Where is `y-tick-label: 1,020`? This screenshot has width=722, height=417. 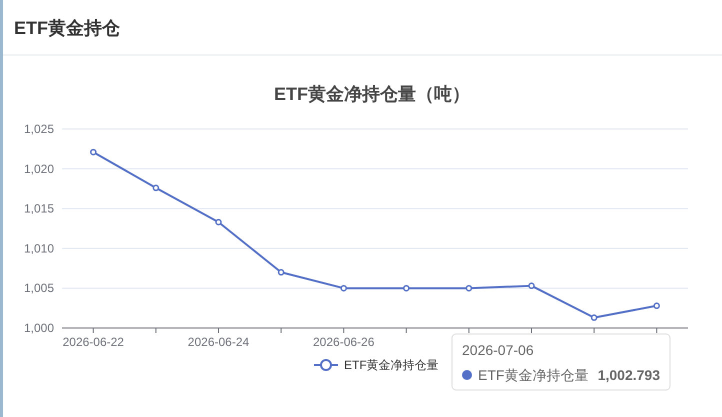
y-tick-label: 1,020 is located at coordinates (39, 169).